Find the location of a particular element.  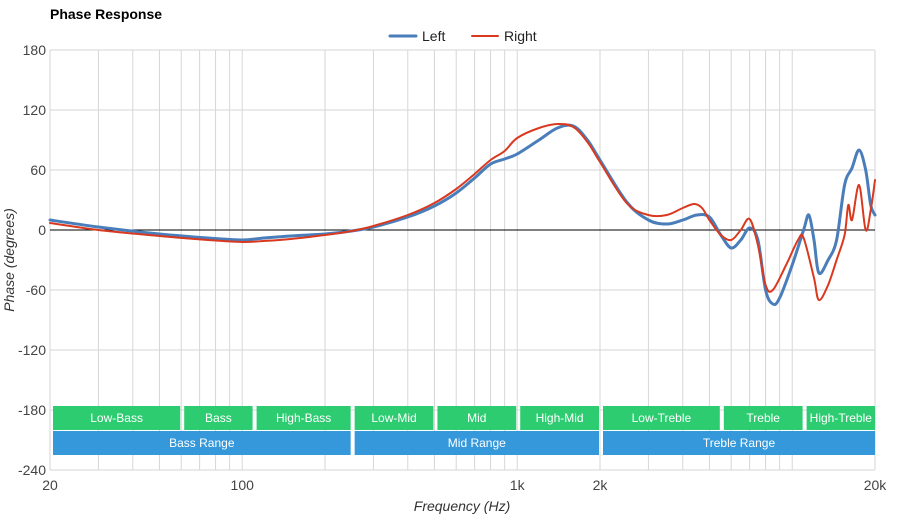

band-high-treble is located at coordinates (840, 418).